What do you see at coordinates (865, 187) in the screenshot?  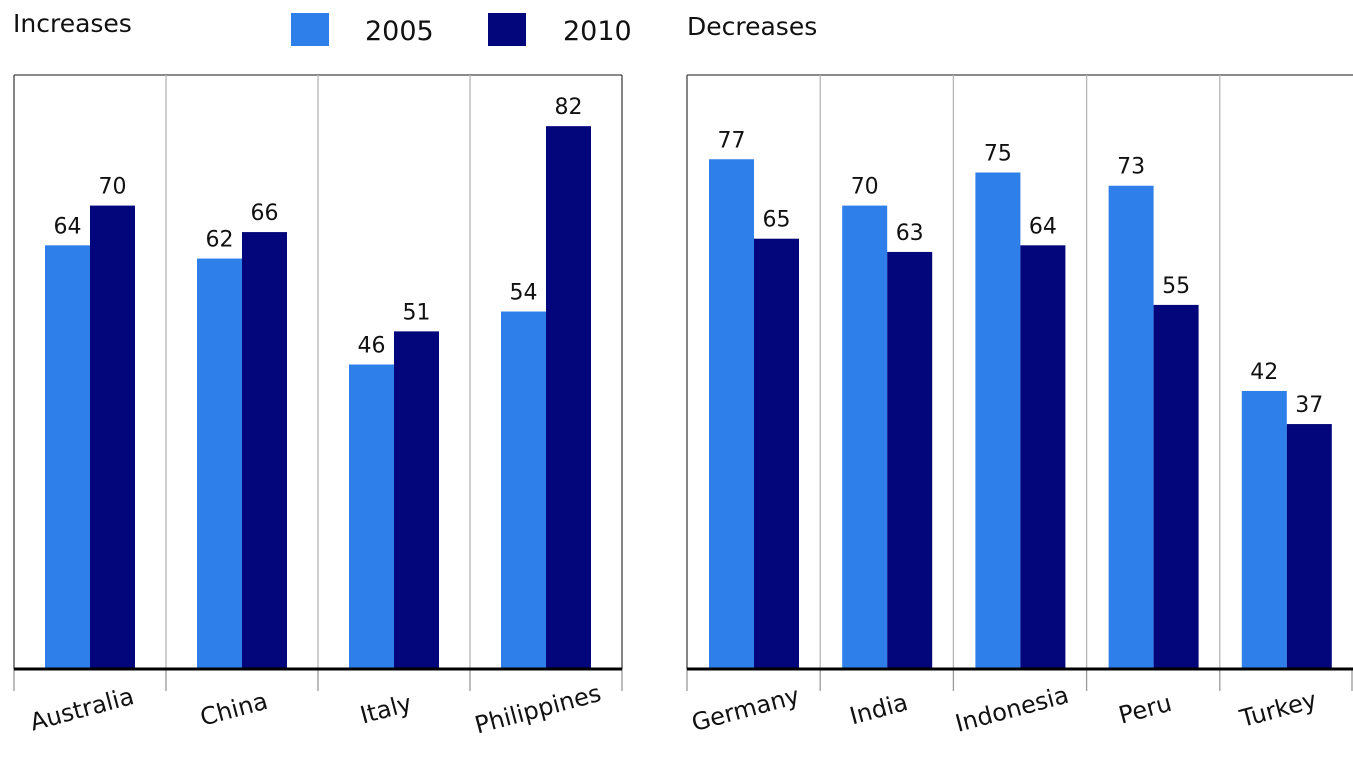 I see `data-label-2005-india: 70` at bounding box center [865, 187].